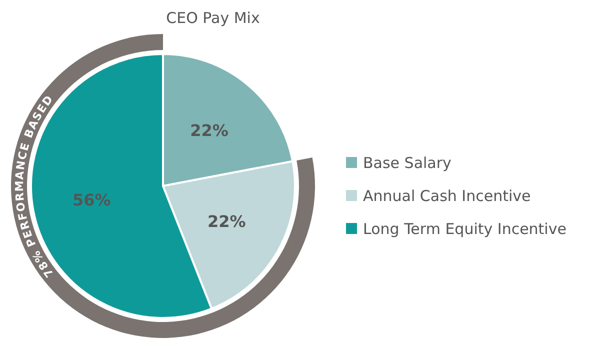 The width and height of the screenshot is (590, 346). What do you see at coordinates (213, 18) in the screenshot?
I see `chart-title: CEO Pay Mix` at bounding box center [213, 18].